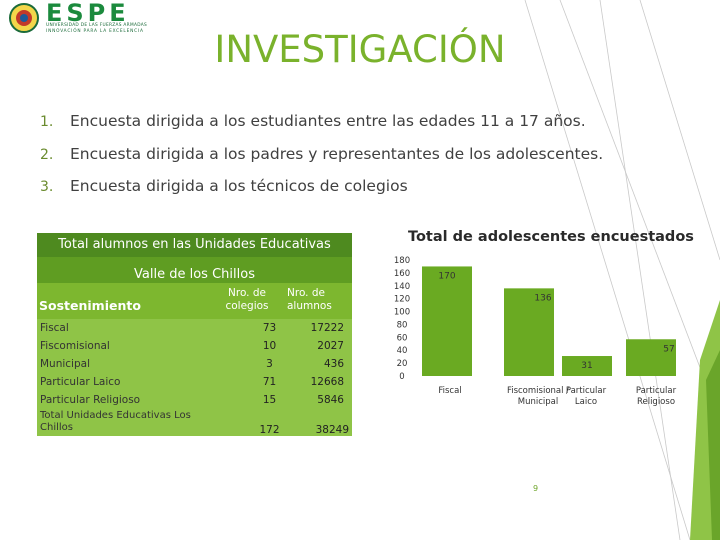 The height and width of the screenshot is (540, 720). Describe the element at coordinates (402, 261) in the screenshot. I see `y-tick-label: 180` at that location.